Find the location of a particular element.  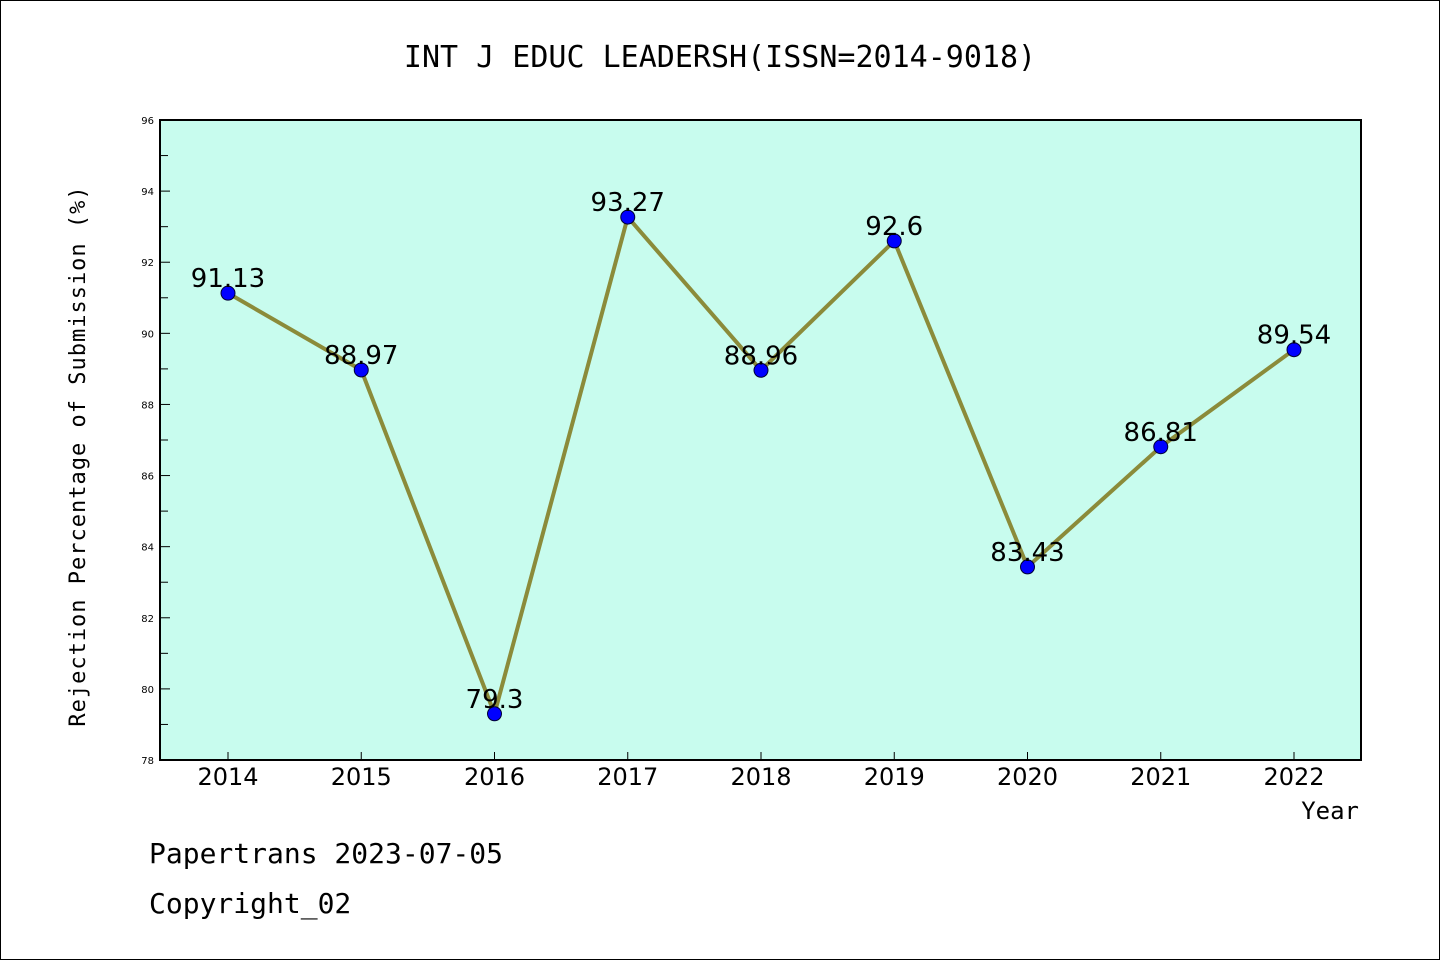

y-tick-label: 86 is located at coordinates (147, 477).